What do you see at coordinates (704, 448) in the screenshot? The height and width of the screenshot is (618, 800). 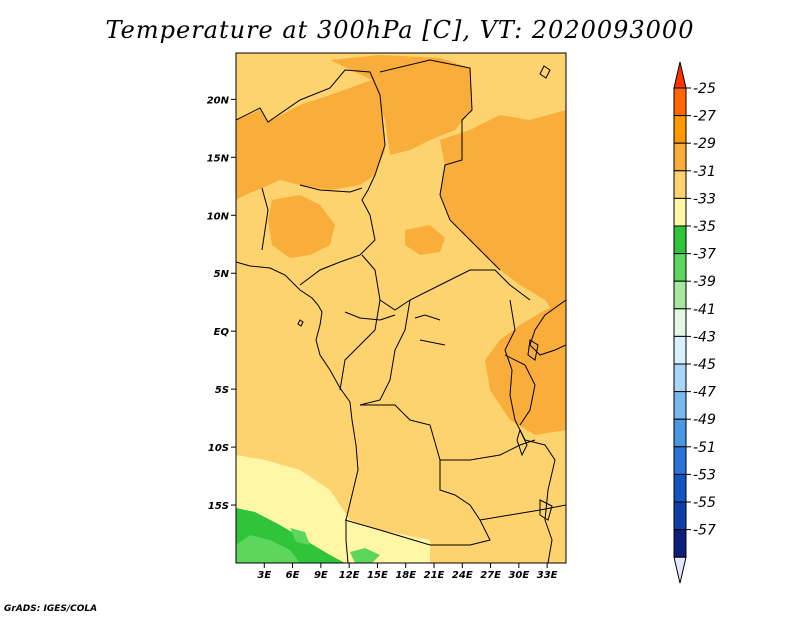 I see `colorbar-tick-label: -51` at bounding box center [704, 448].